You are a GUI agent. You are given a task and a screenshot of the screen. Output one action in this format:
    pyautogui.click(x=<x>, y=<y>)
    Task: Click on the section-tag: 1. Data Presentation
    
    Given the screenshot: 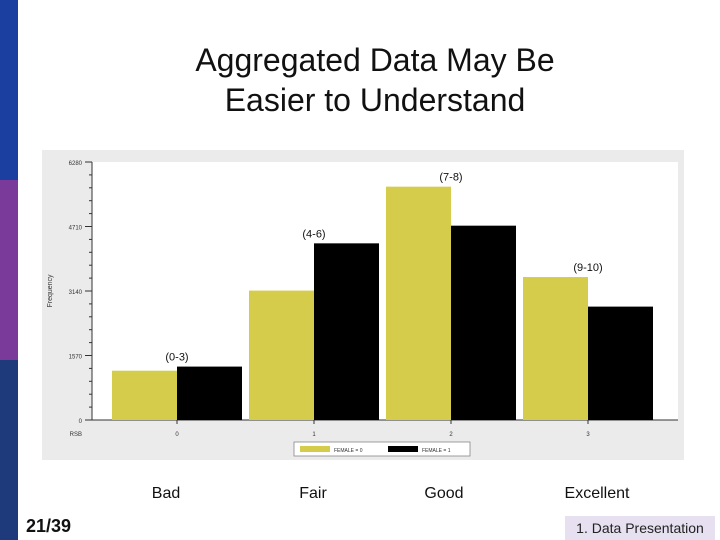 What is the action you would take?
    pyautogui.click(x=640, y=528)
    